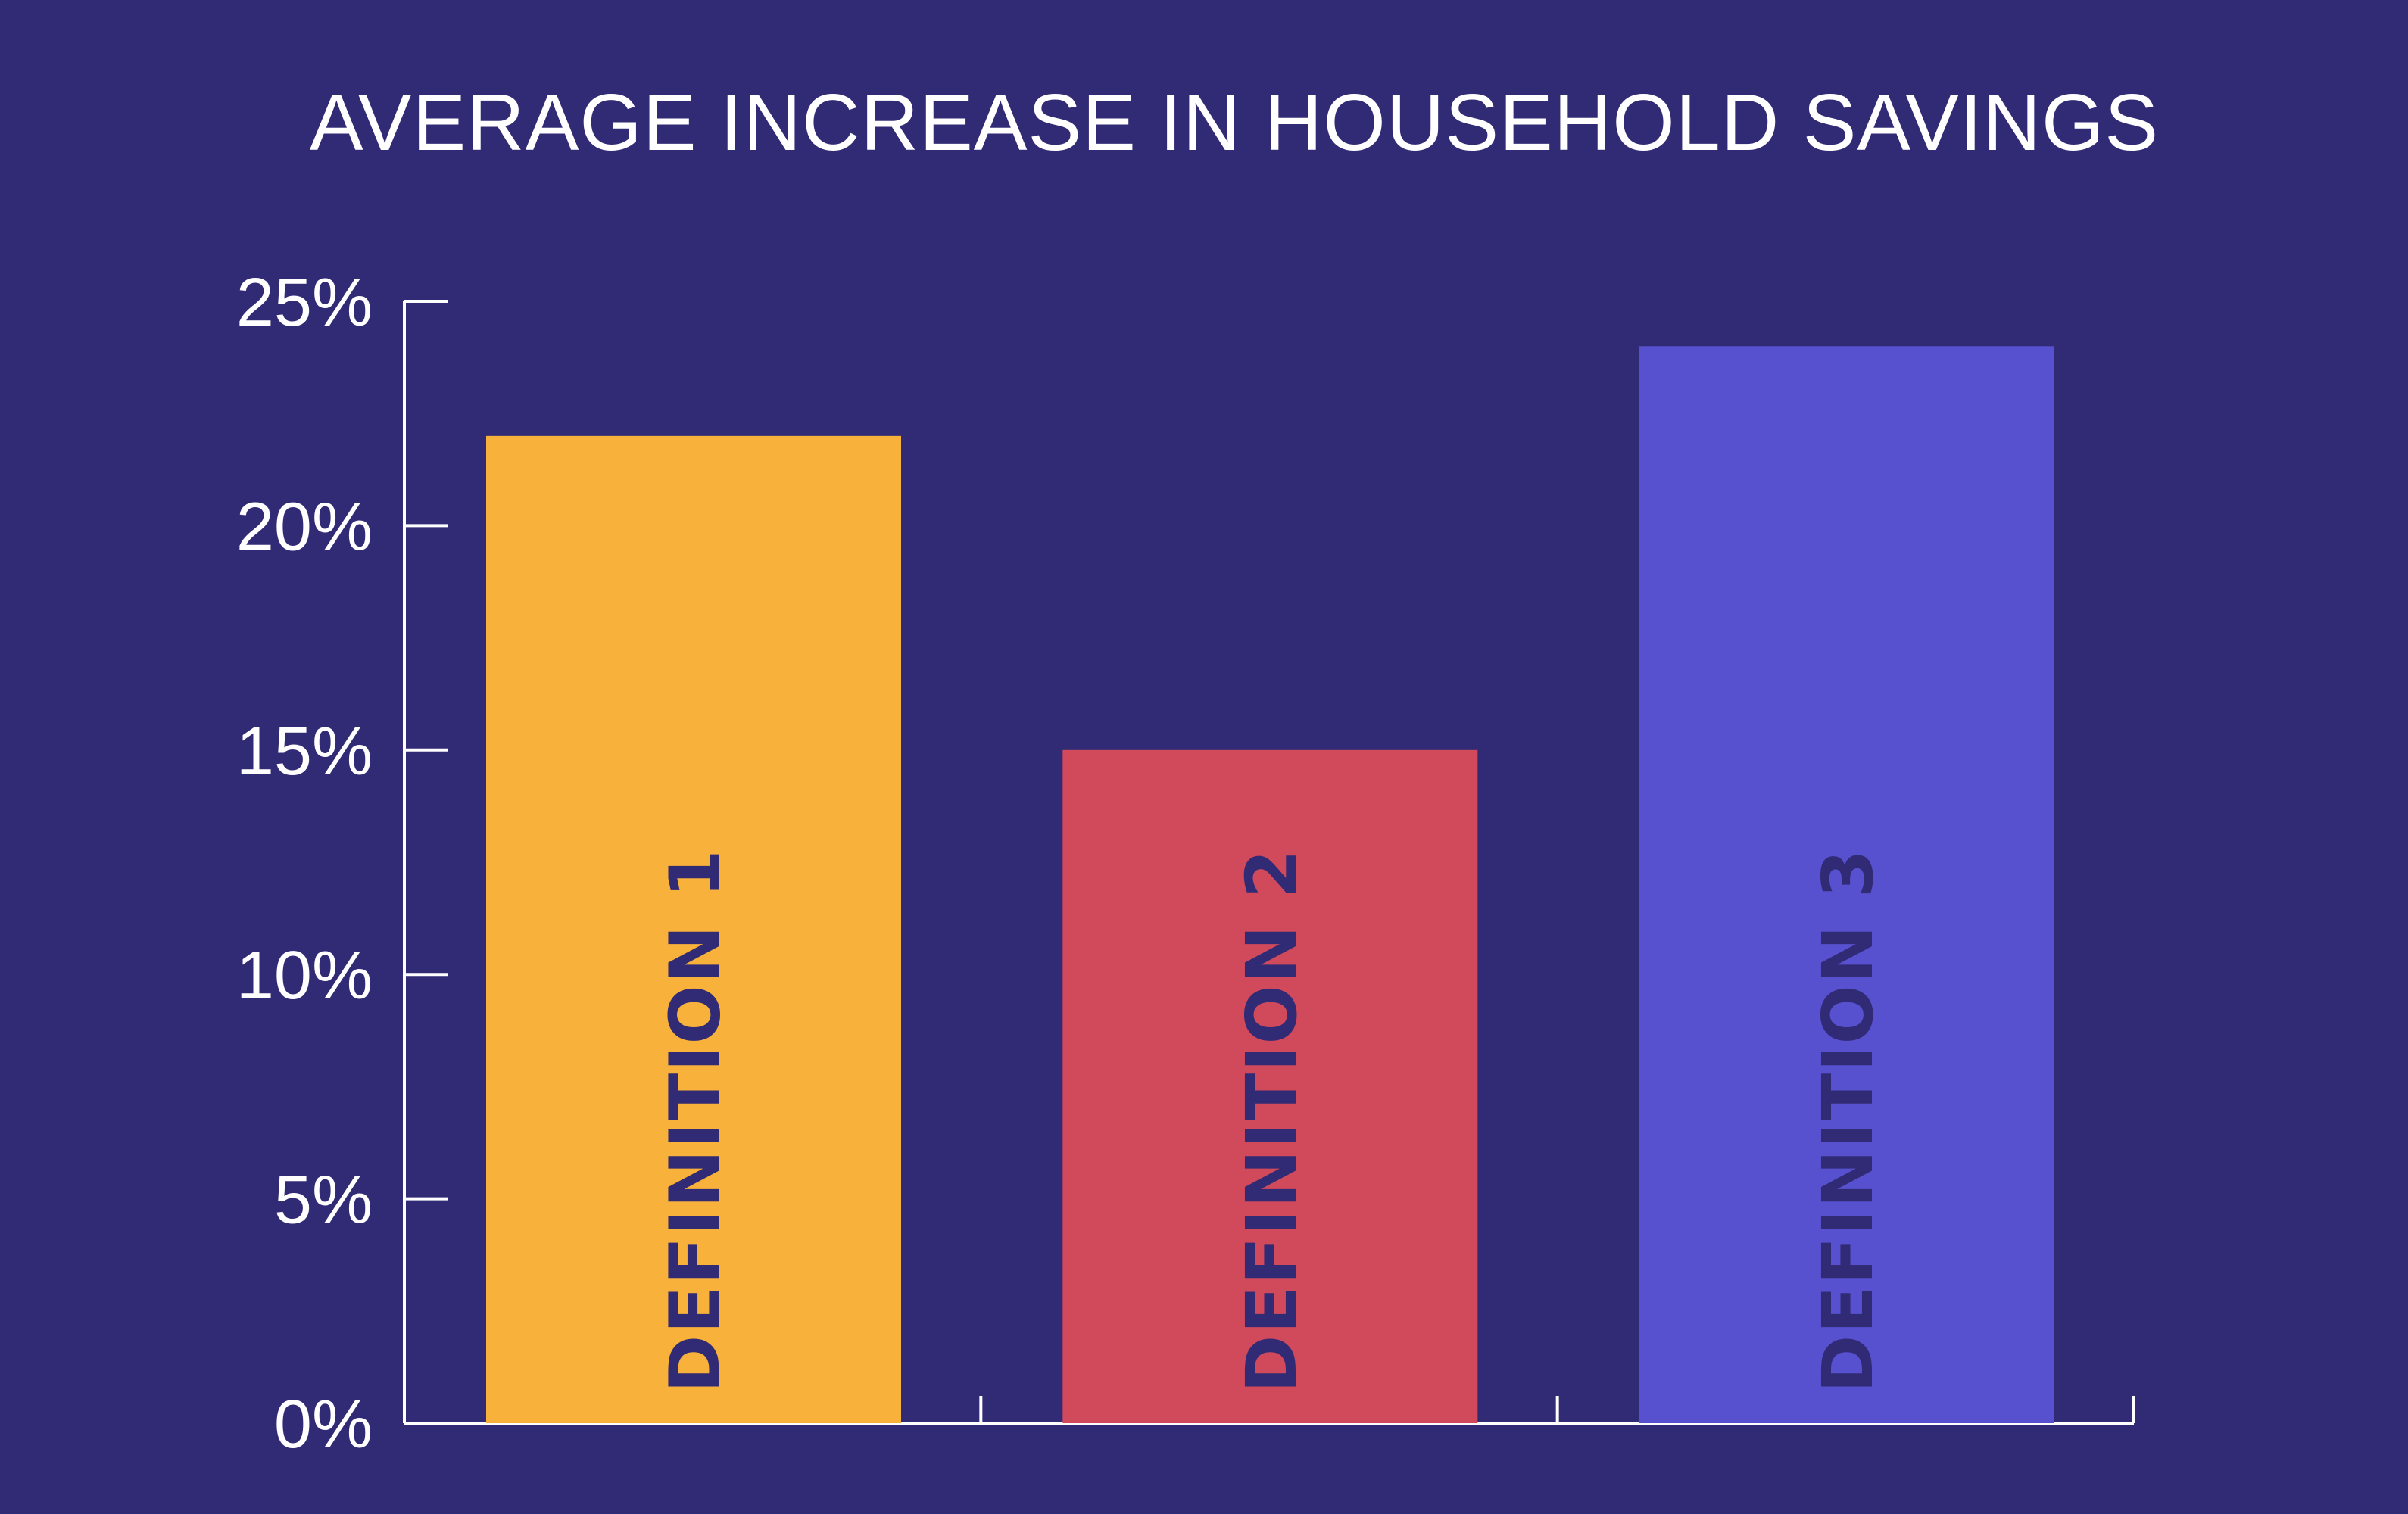 The image size is (2408, 1514). What do you see at coordinates (342, 864) in the screenshot?
I see `y-axis: 0% 5% 10% 15% 20% 25%` at bounding box center [342, 864].